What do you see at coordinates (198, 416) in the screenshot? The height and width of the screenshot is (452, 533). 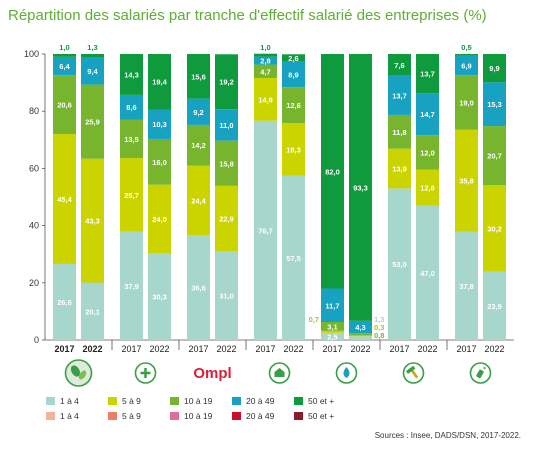 I see `legend-label: 10 à 19` at bounding box center [198, 416].